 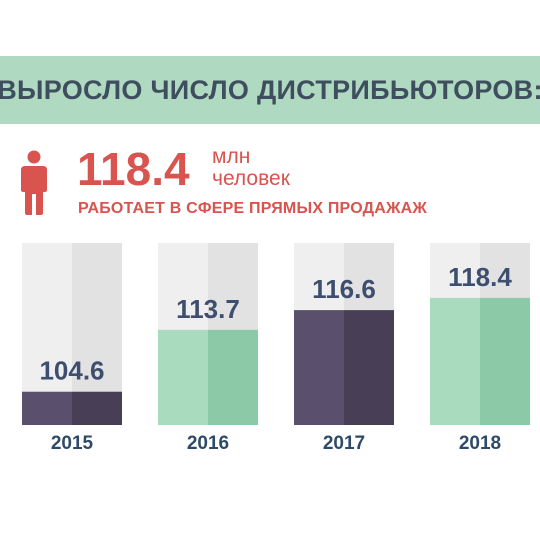 What do you see at coordinates (72, 443) in the screenshot?
I see `x-tick-label: 2015` at bounding box center [72, 443].